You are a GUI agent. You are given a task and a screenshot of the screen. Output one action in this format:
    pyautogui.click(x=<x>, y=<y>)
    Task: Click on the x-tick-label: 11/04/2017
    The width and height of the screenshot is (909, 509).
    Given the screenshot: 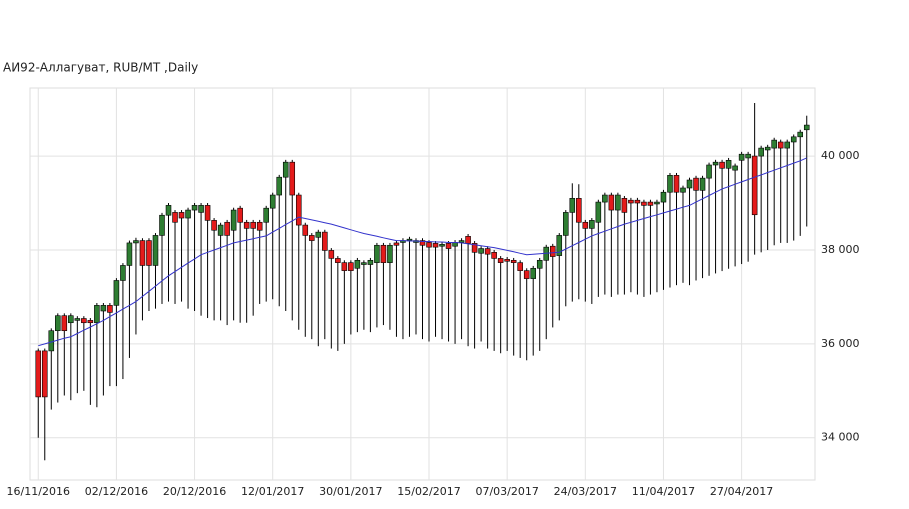 What is the action you would take?
    pyautogui.click(x=663, y=491)
    